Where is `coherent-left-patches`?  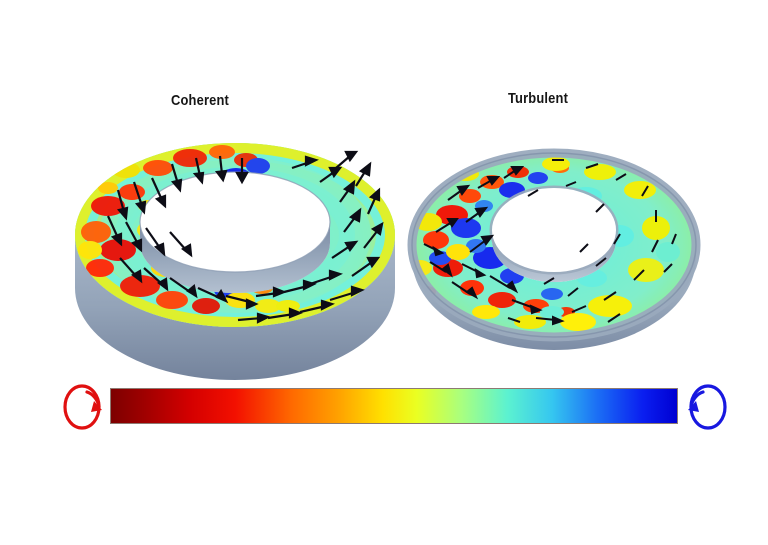 coherent-left-patches is located at coordinates (189, 229).